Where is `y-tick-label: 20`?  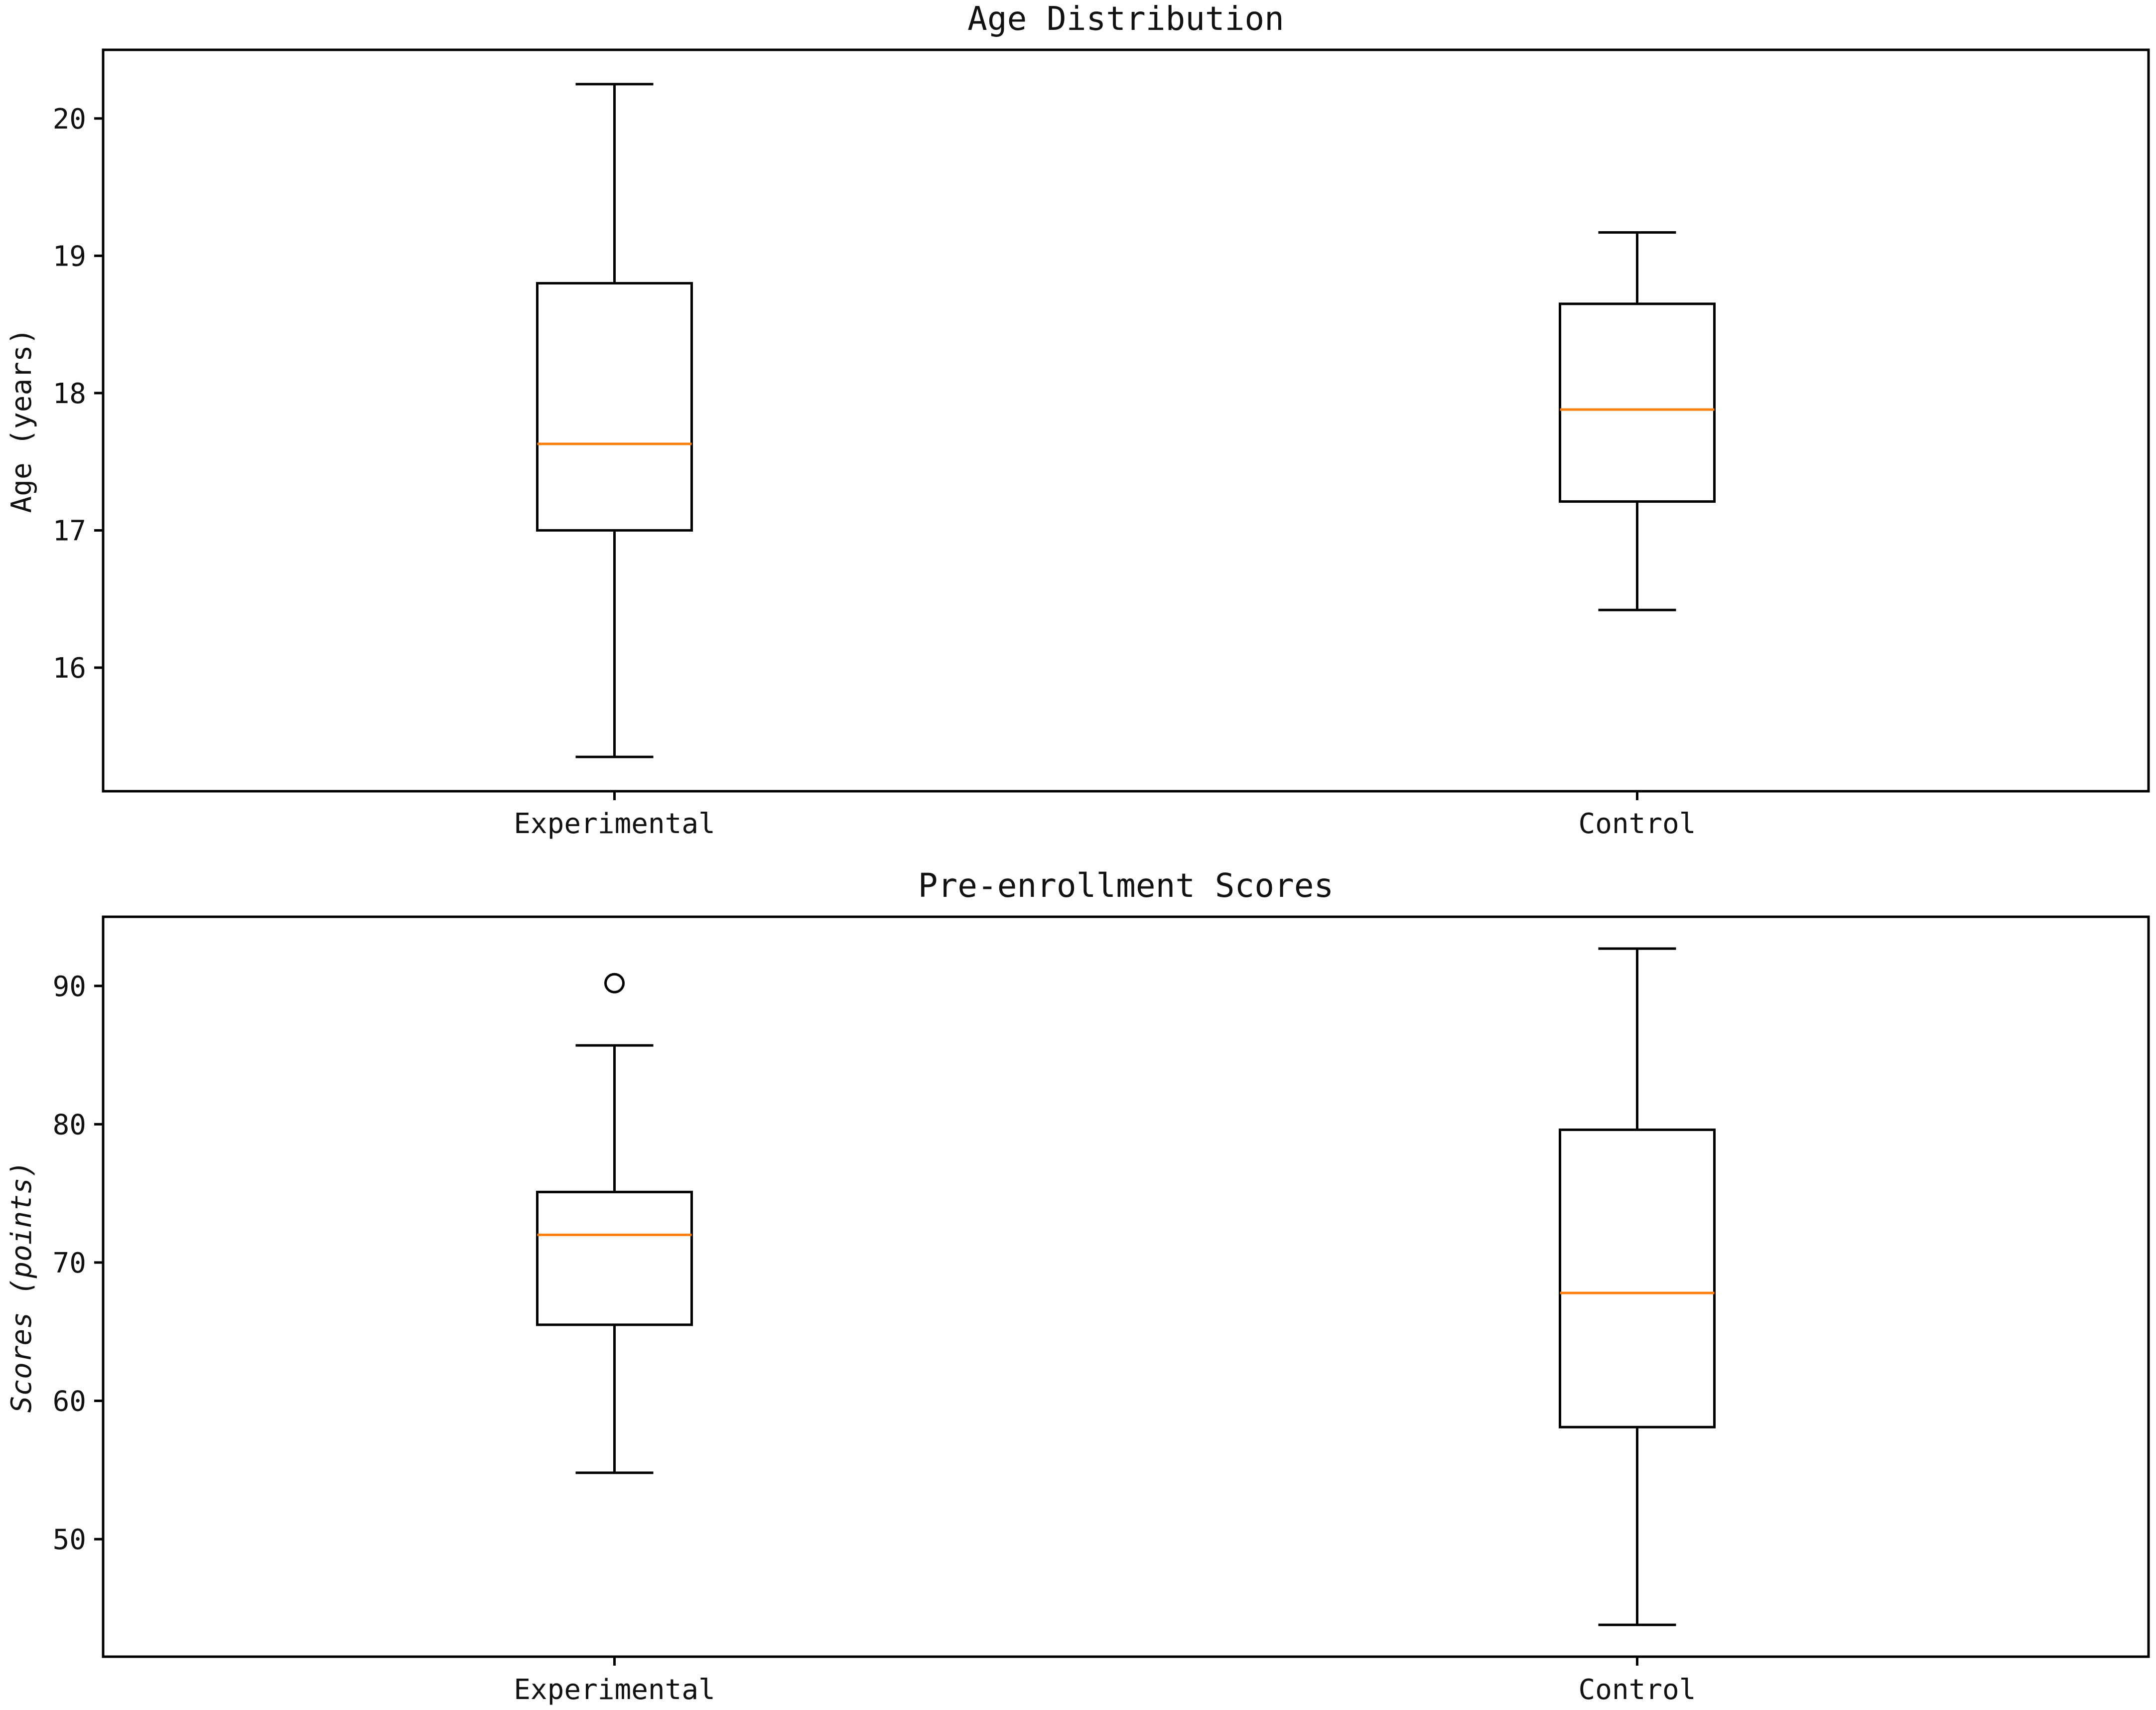
y-tick-label: 20 is located at coordinates (69, 119).